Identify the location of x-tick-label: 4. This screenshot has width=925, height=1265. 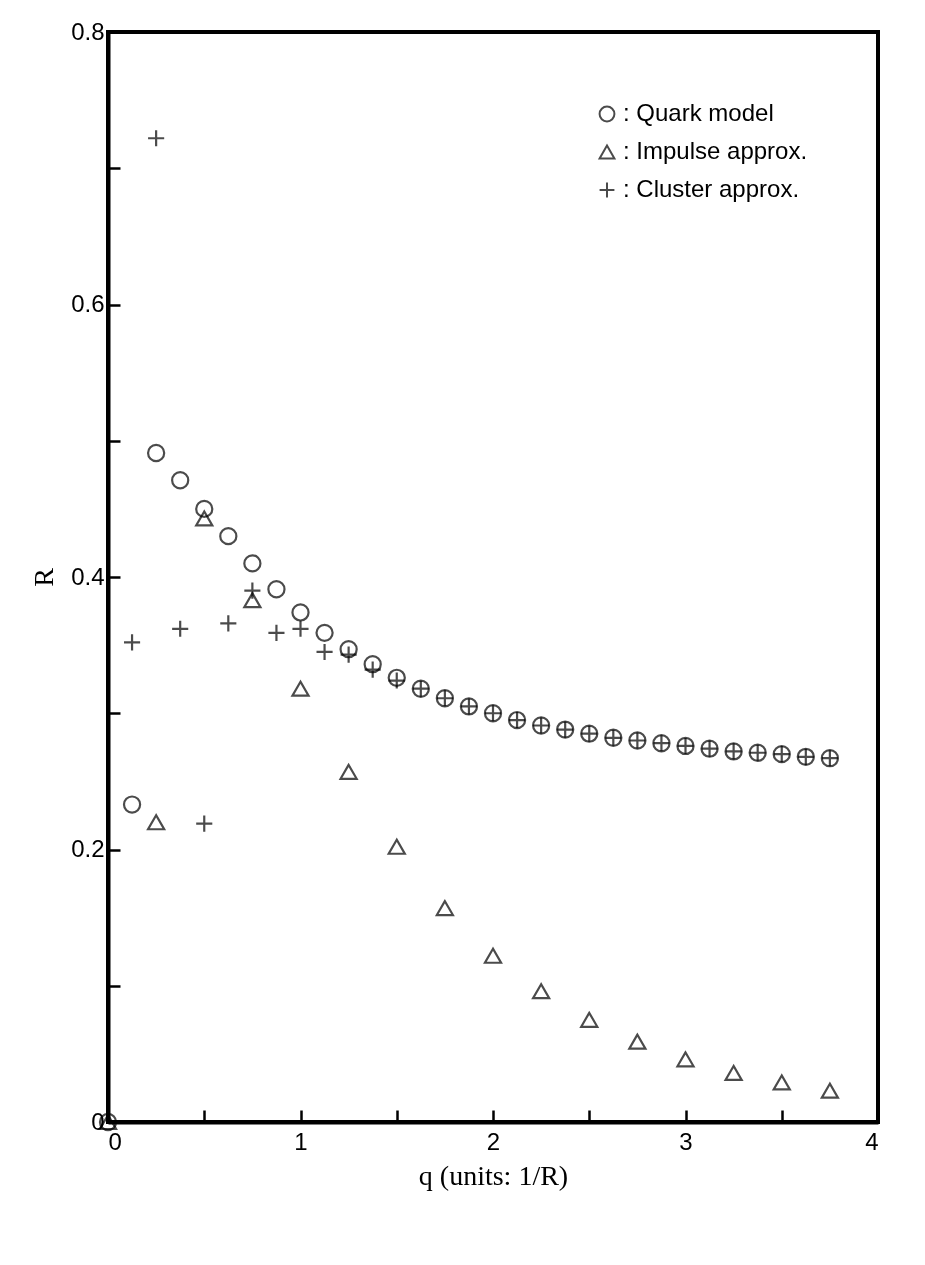
(872, 1141).